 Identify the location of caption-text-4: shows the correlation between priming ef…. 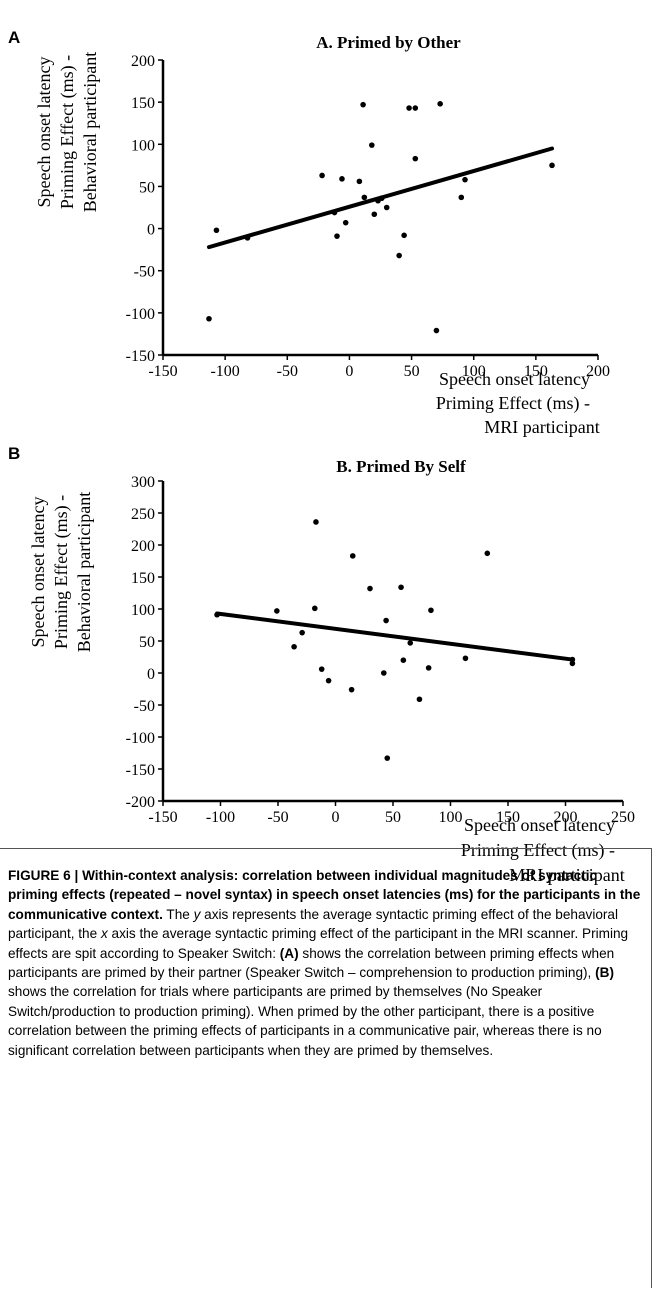
(311, 963).